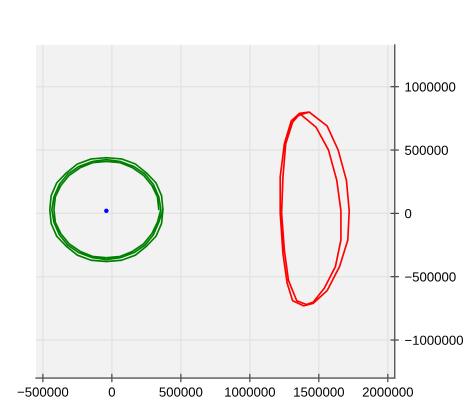  What do you see at coordinates (112, 392) in the screenshot?
I see `x-tick-label: 0` at bounding box center [112, 392].